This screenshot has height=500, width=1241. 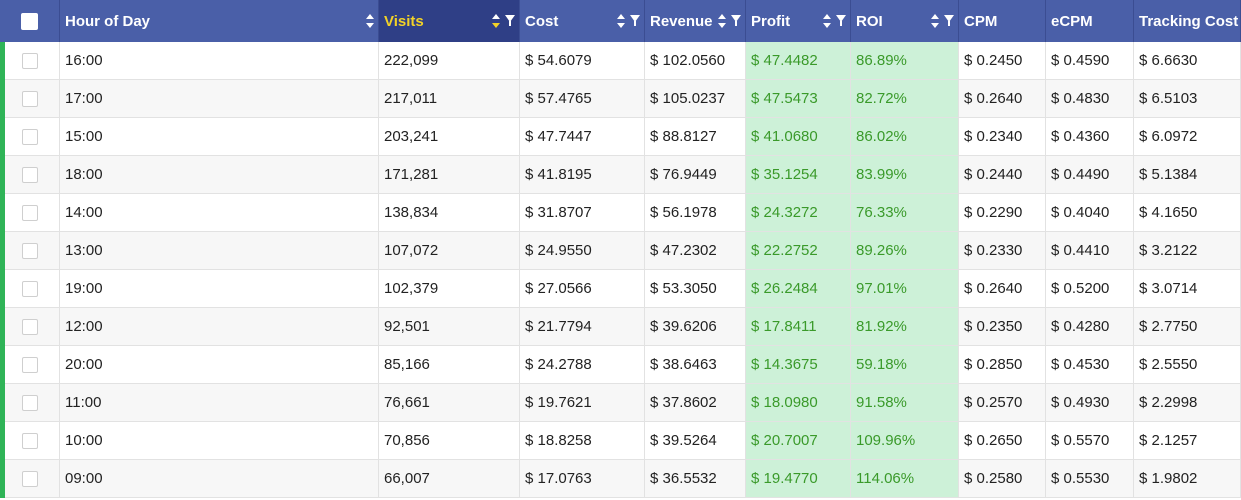 What do you see at coordinates (771, 21) in the screenshot?
I see `column-header-label: Profit` at bounding box center [771, 21].